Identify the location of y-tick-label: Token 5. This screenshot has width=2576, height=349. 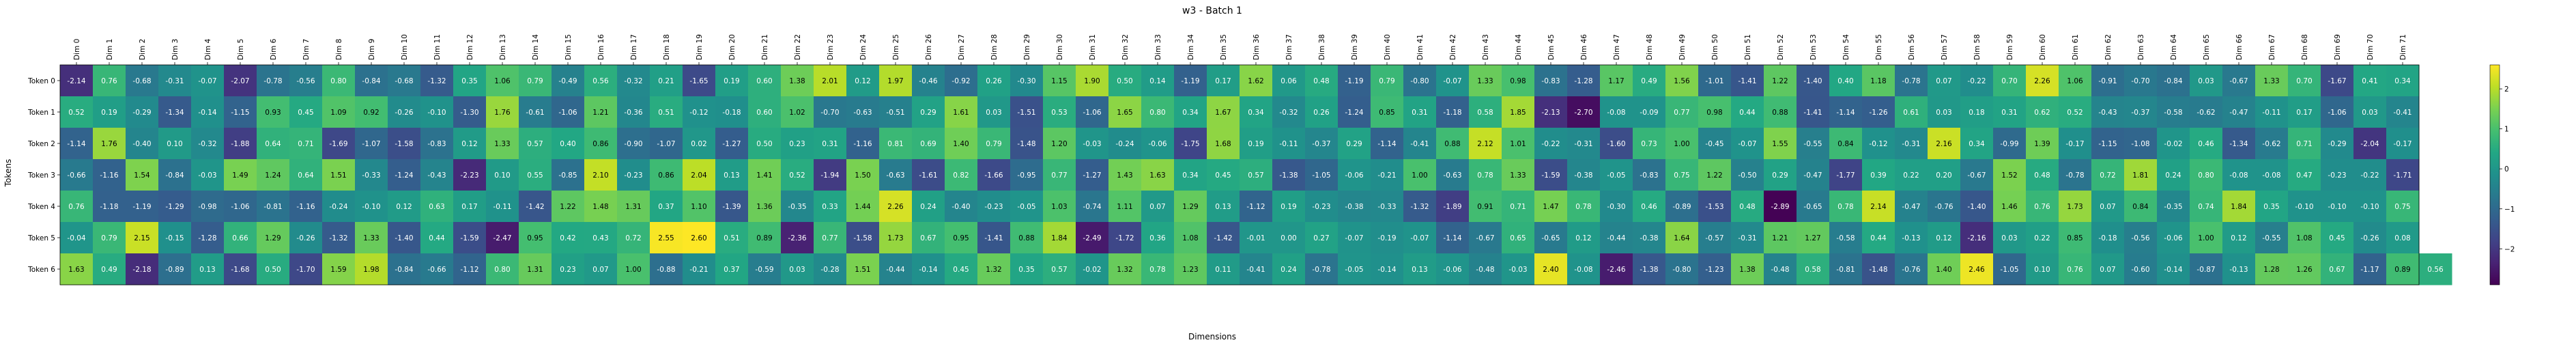
(41, 238).